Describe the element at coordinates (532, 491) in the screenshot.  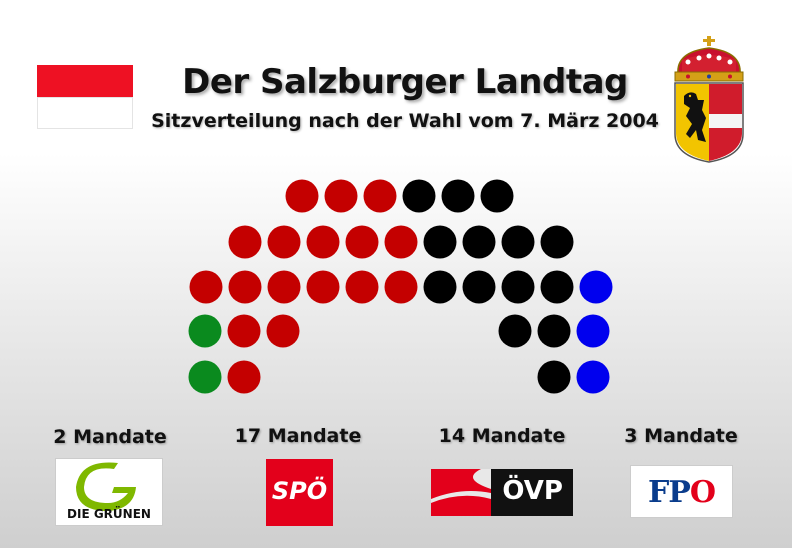
I see `oevp-logo-text: ÖVP` at that location.